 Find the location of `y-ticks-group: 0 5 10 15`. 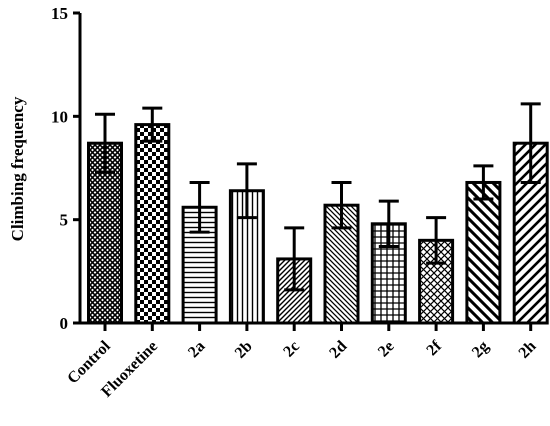

y-ticks-group: 0 5 10 15 is located at coordinates (65, 168).